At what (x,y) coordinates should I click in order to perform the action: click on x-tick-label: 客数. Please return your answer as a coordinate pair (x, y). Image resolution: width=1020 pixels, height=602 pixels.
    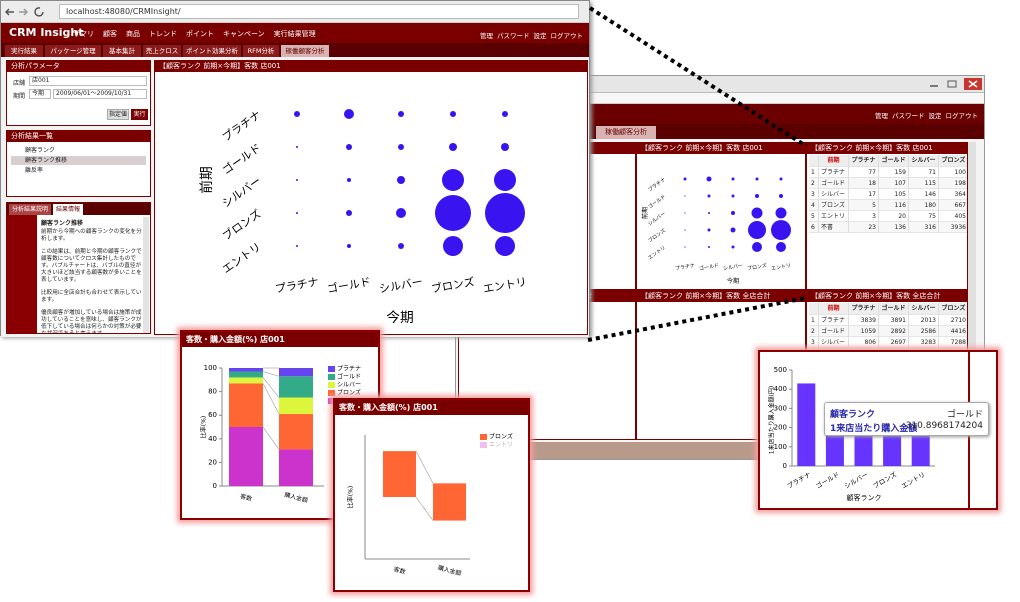
    Looking at the image, I should click on (400, 570).